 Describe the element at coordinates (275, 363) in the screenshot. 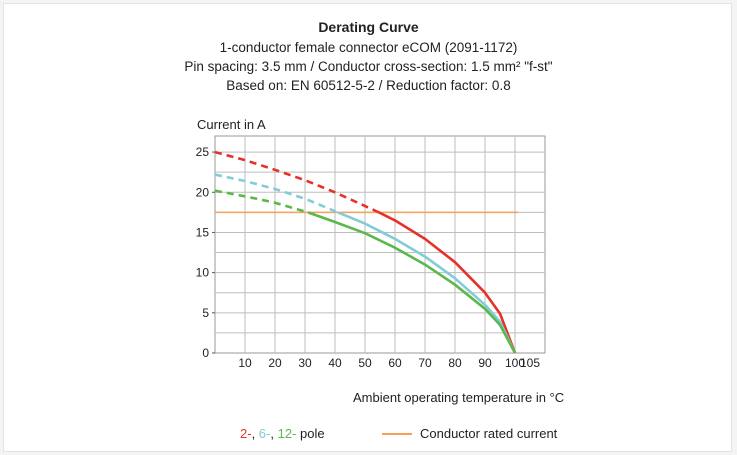

I see `x-tick-label: 20` at that location.